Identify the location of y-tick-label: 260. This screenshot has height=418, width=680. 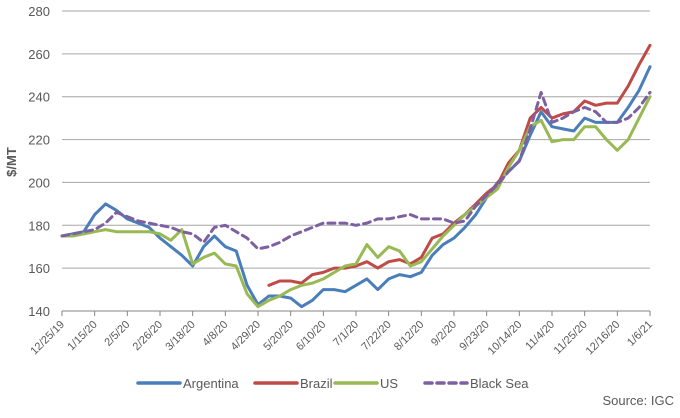
(39, 54).